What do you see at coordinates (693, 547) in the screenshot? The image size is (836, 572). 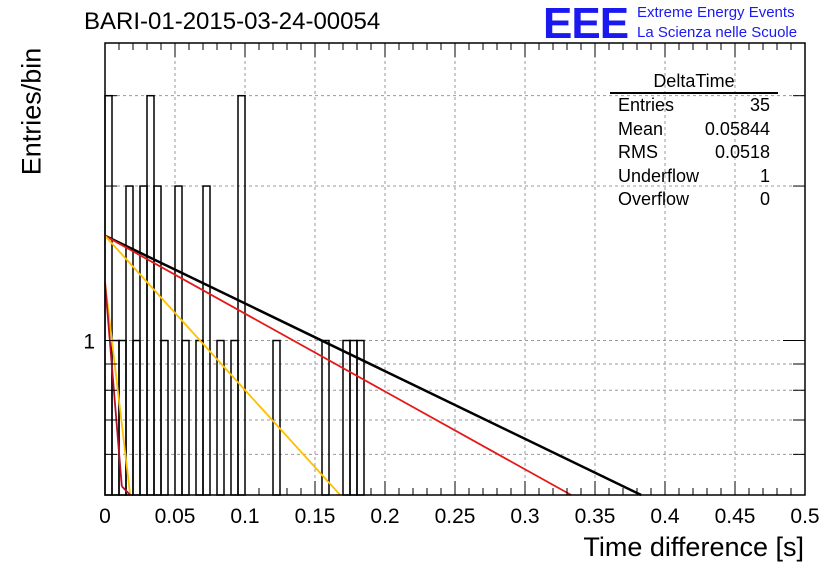 I see `x-axis-label: Time difference [s]` at bounding box center [693, 547].